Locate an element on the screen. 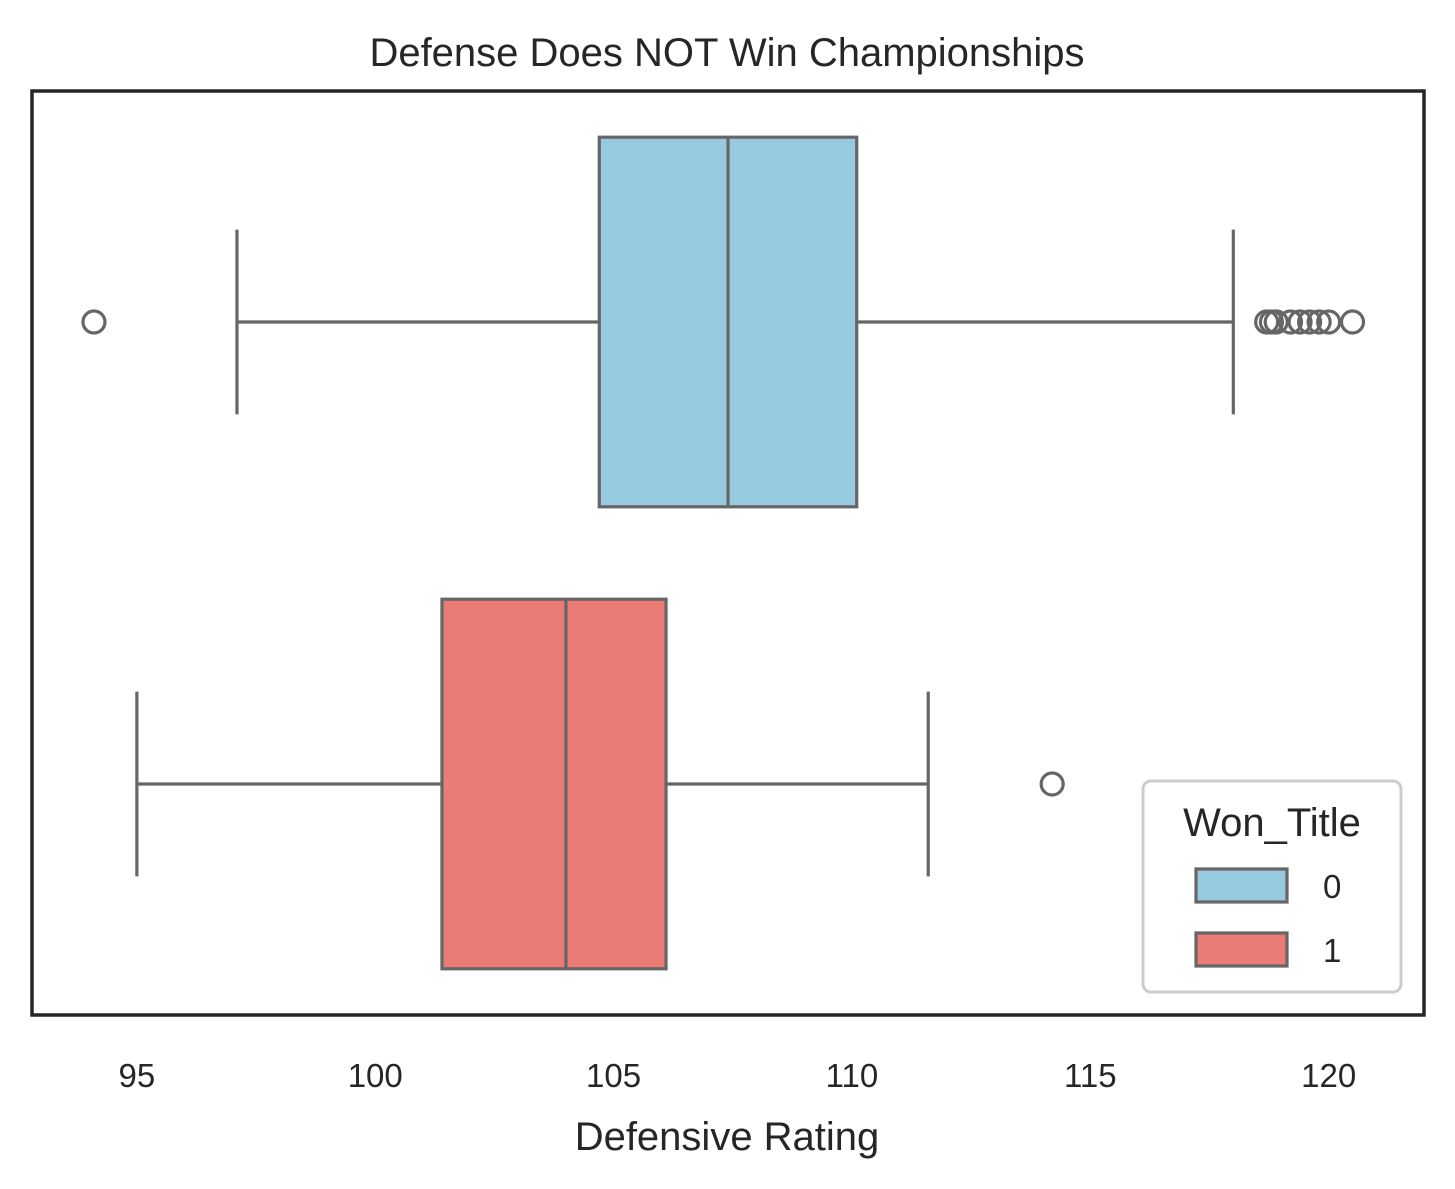 The image size is (1455, 1189). legend: Won_Title 0 1 is located at coordinates (1272, 886).